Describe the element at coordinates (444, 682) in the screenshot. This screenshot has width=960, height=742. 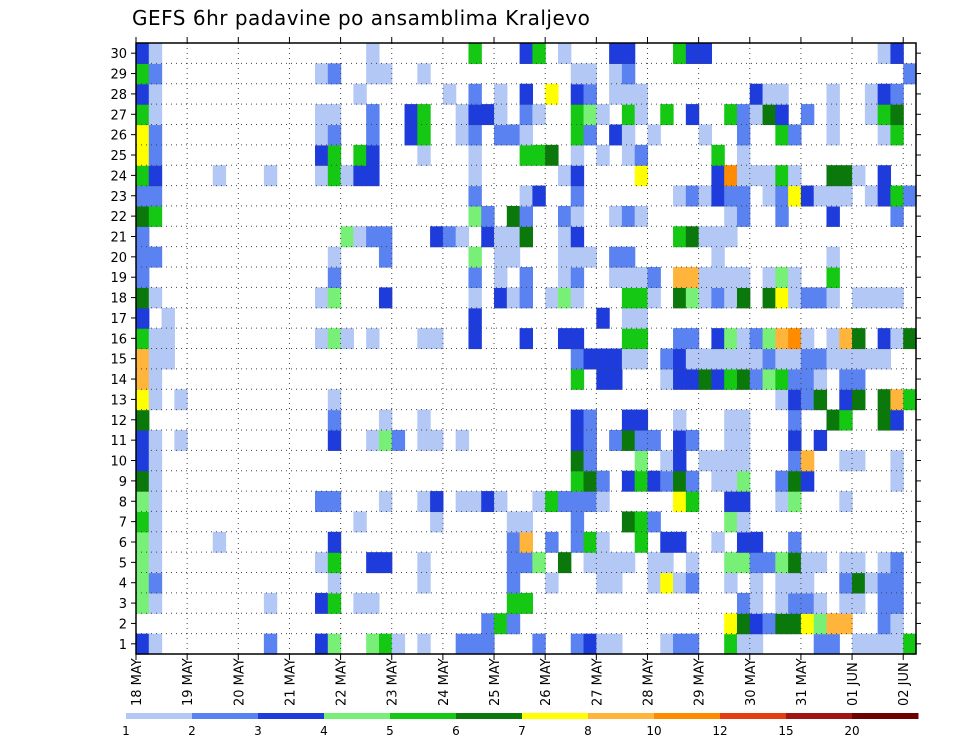
I see `x-tick-label: 24 MAY` at that location.